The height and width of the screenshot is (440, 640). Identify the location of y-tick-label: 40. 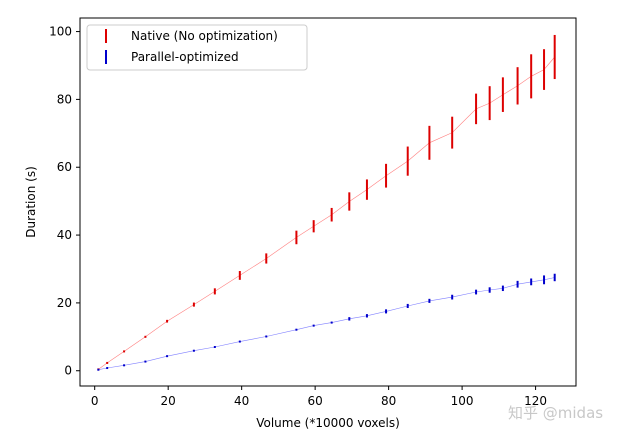
(64, 235).